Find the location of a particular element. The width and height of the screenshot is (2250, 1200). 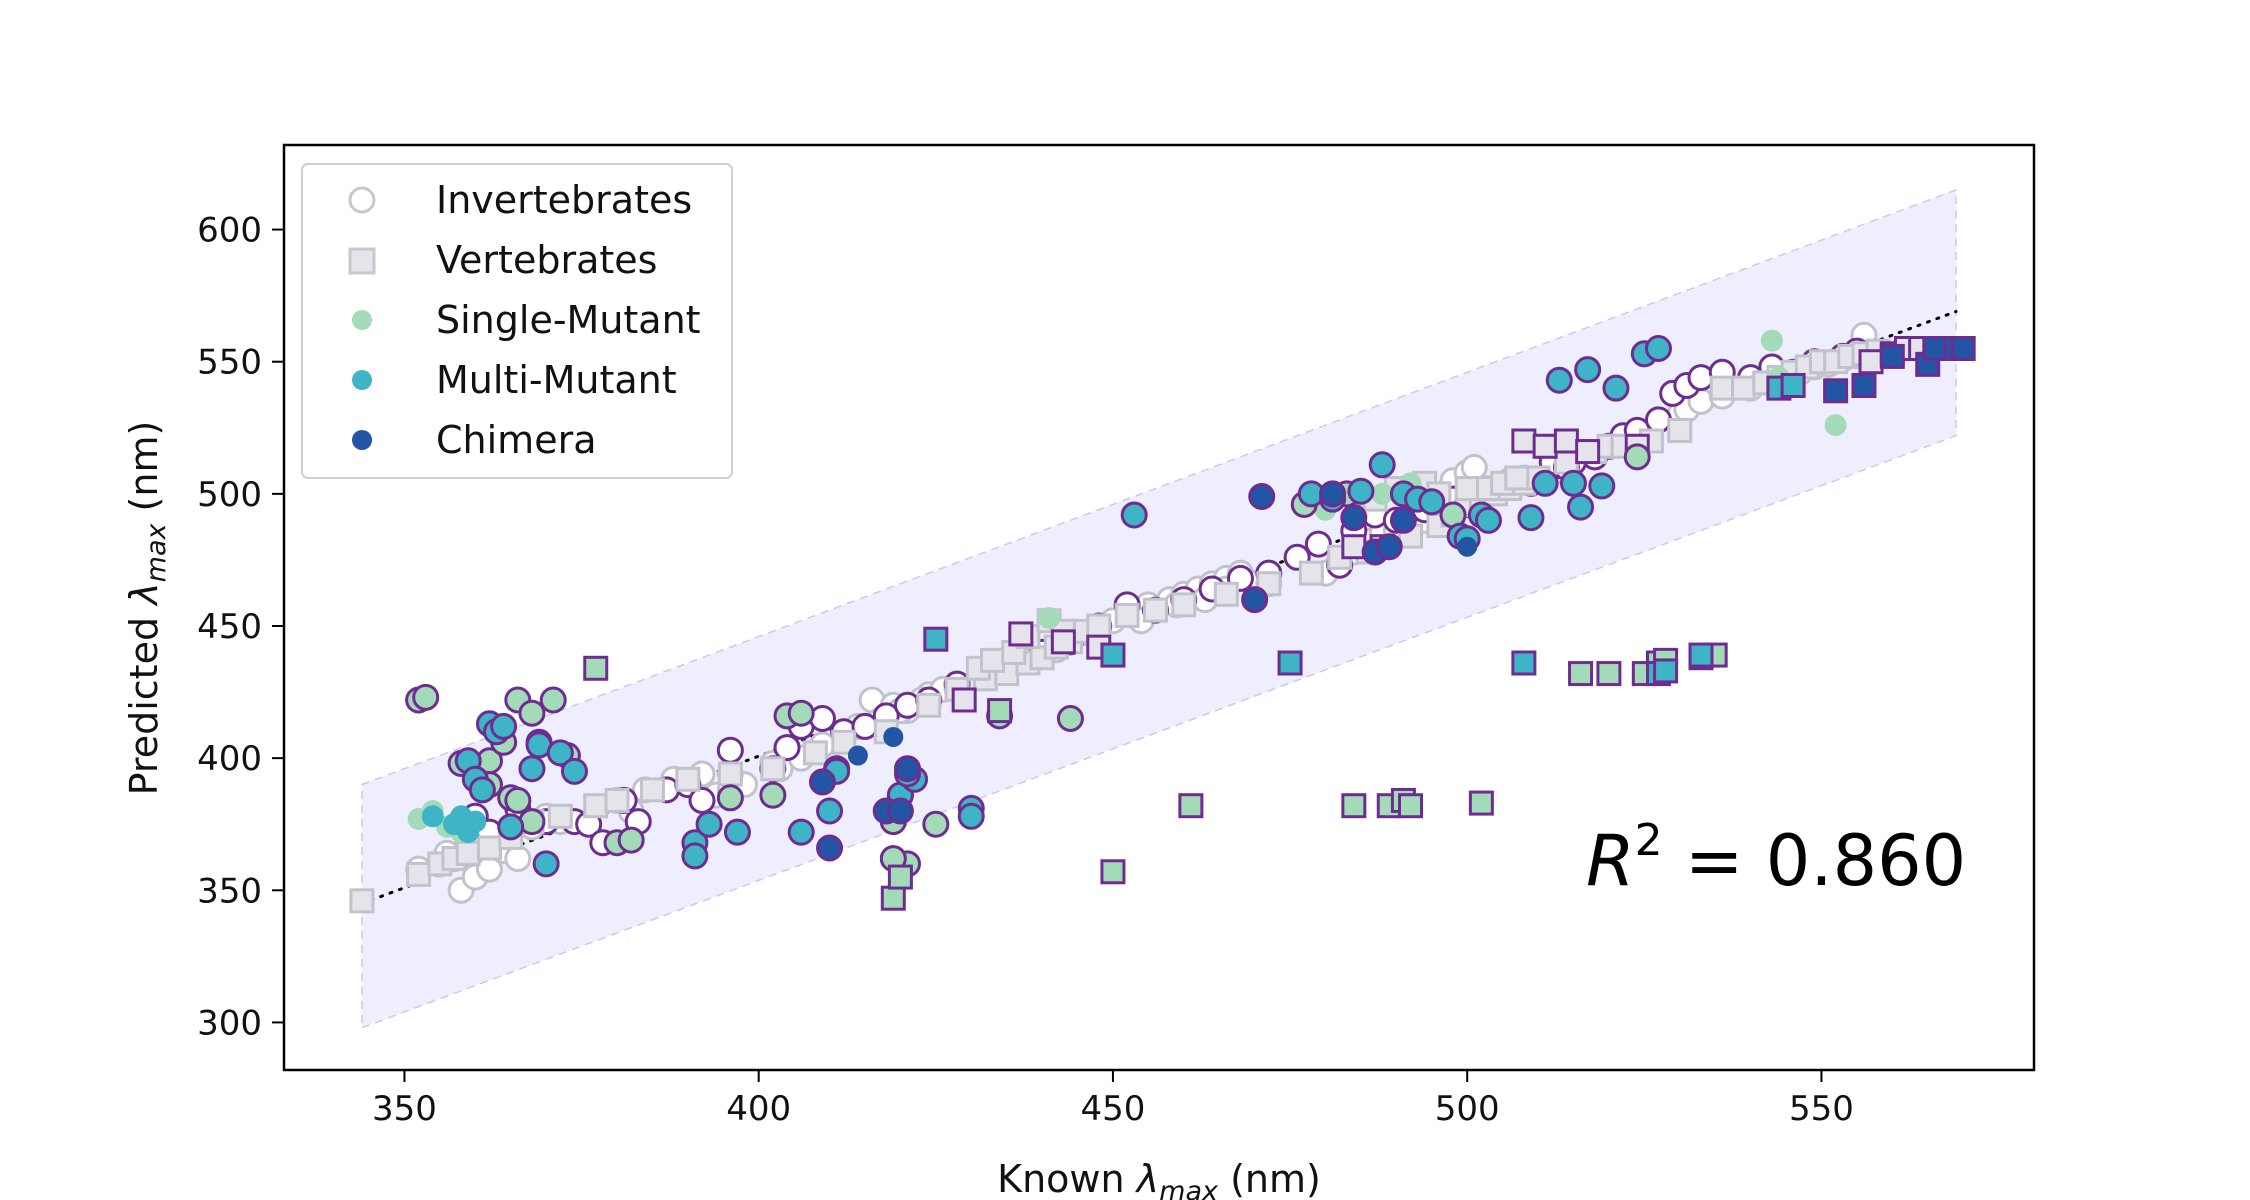

legend-marker-invertebrates is located at coordinates (362, 200).